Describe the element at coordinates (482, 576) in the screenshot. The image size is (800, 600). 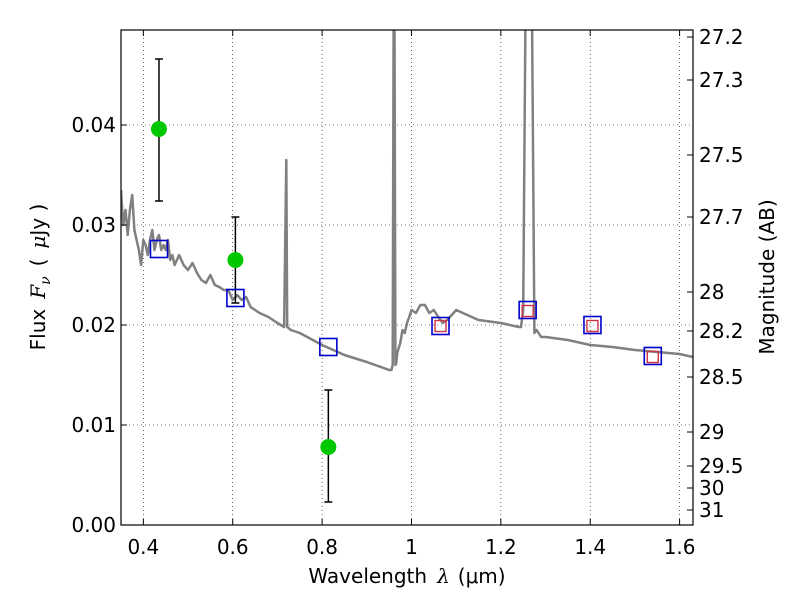
I see `x-axis-label-unit: (μm)` at that location.